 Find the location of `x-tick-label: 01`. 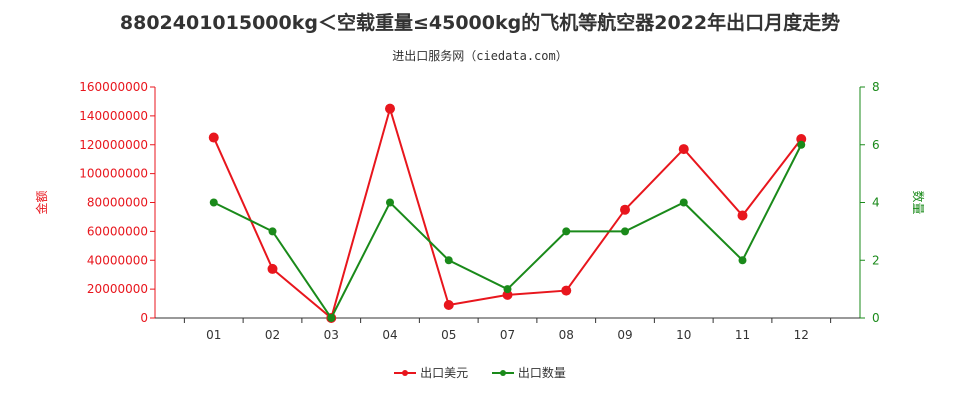

x-tick-label: 01 is located at coordinates (213, 335).